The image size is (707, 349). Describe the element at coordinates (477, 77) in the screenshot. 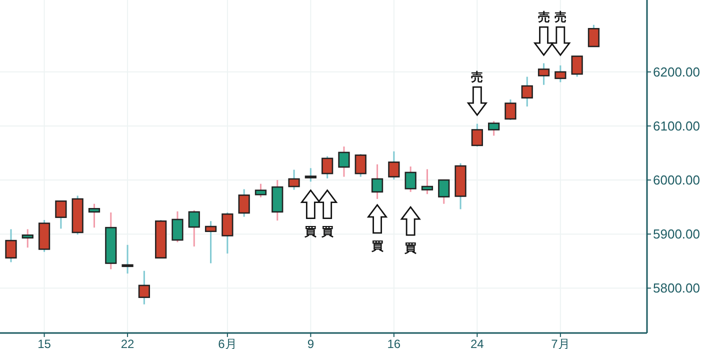

I see `series-label: 売` at that location.